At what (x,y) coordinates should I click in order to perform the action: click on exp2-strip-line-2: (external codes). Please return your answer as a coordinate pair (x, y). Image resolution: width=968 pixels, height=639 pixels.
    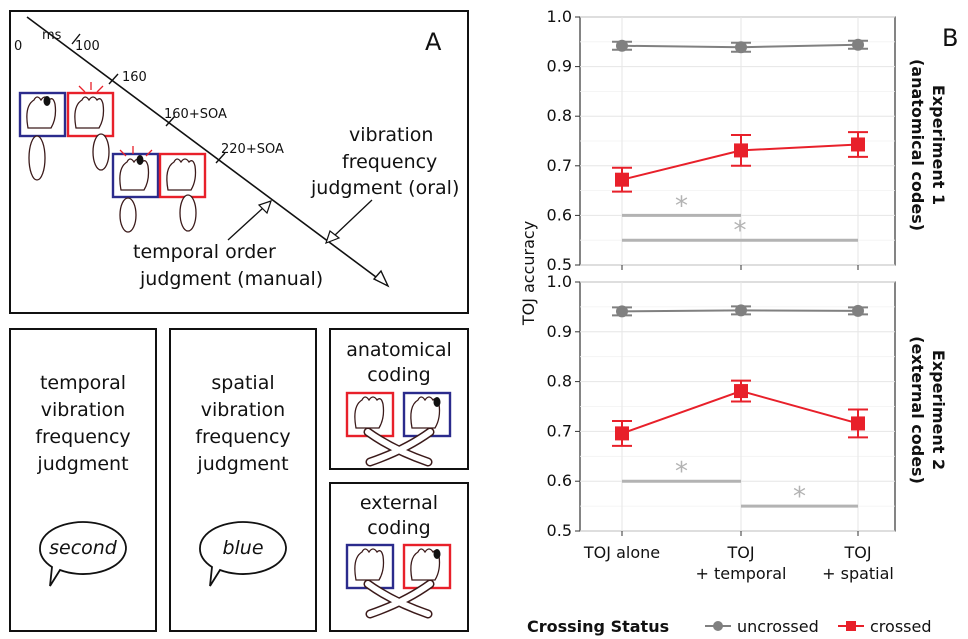
    Looking at the image, I should click on (917, 410).